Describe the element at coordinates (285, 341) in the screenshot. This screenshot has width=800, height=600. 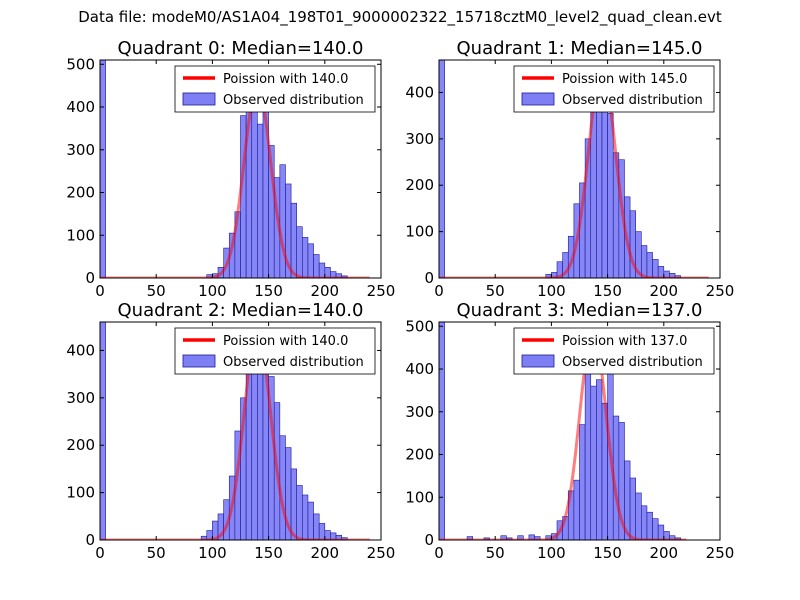
I see `legend-label-poisson: Poission with 140.0` at that location.